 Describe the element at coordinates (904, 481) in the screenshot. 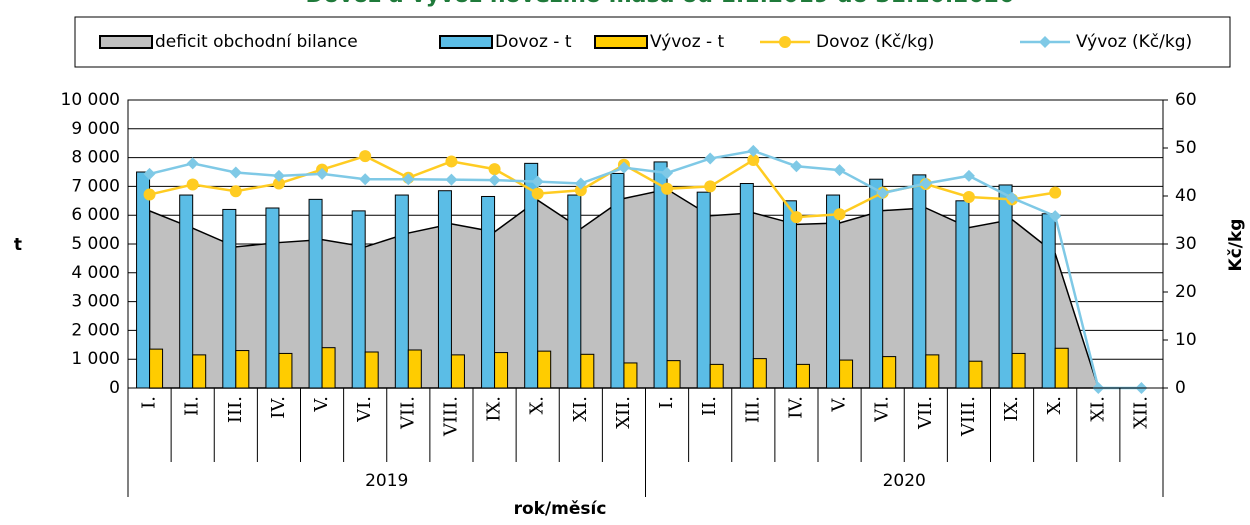

I see `group-label: 2020` at that location.